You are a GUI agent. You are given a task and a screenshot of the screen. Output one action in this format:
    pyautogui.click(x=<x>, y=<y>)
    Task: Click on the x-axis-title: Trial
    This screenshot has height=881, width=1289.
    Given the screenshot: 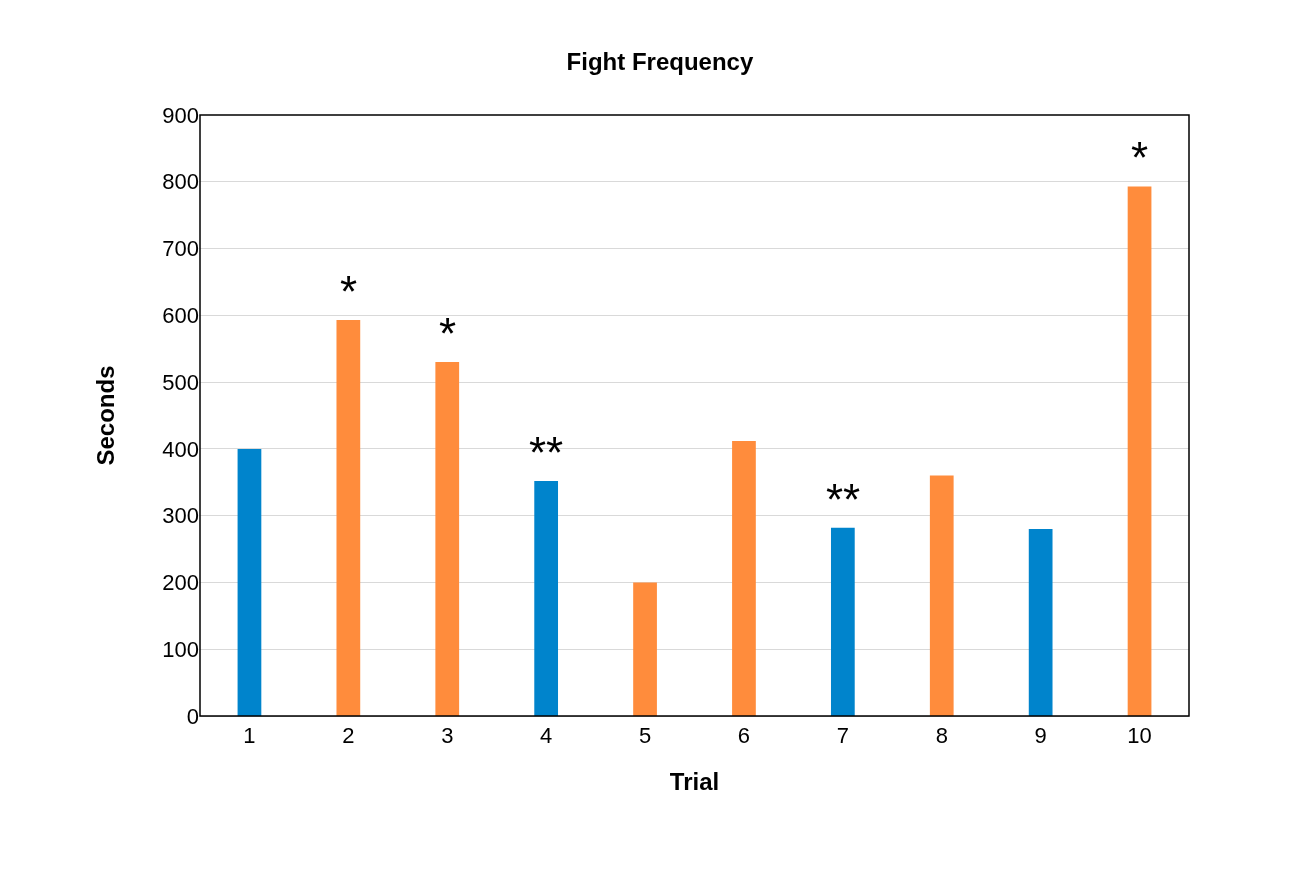 What is the action you would take?
    pyautogui.click(x=694, y=781)
    